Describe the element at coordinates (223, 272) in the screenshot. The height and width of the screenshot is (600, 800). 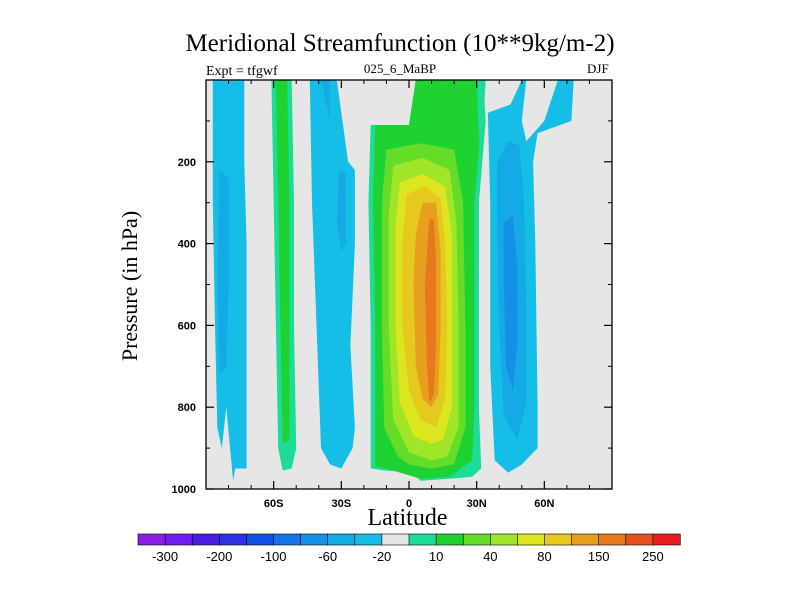
I see `contour-southern-polar-cell-core` at that location.